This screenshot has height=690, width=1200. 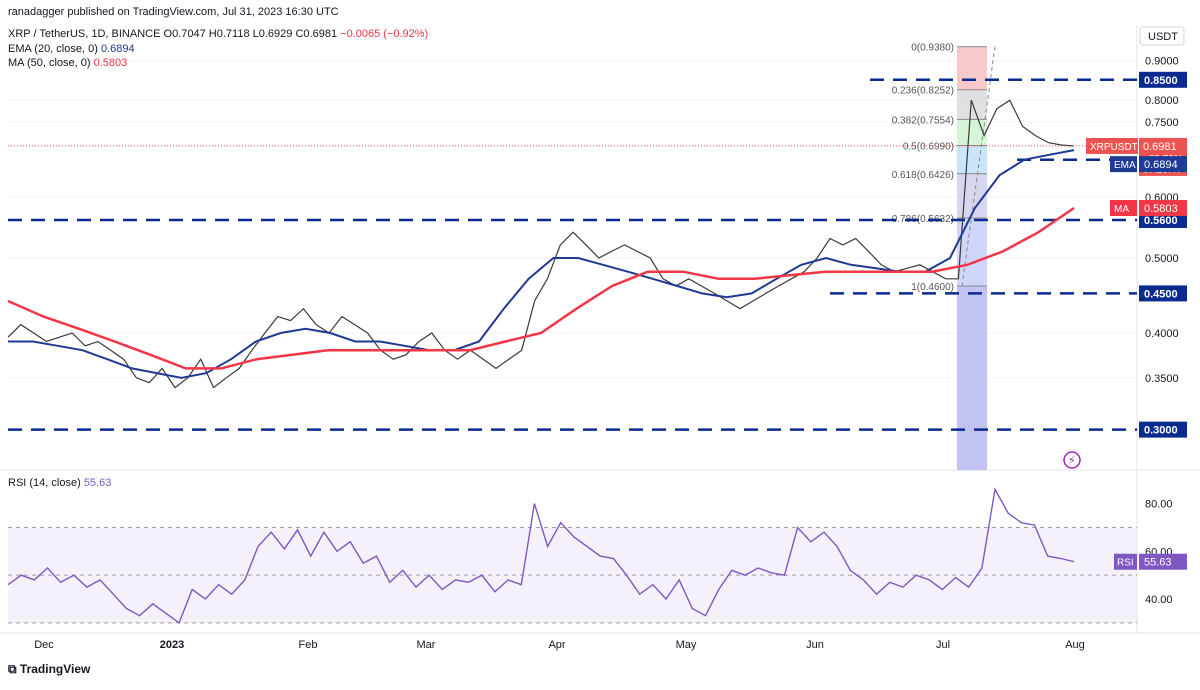 What do you see at coordinates (923, 219) in the screenshot?
I see `fib-level-label: 0.786(0.5632)` at bounding box center [923, 219].